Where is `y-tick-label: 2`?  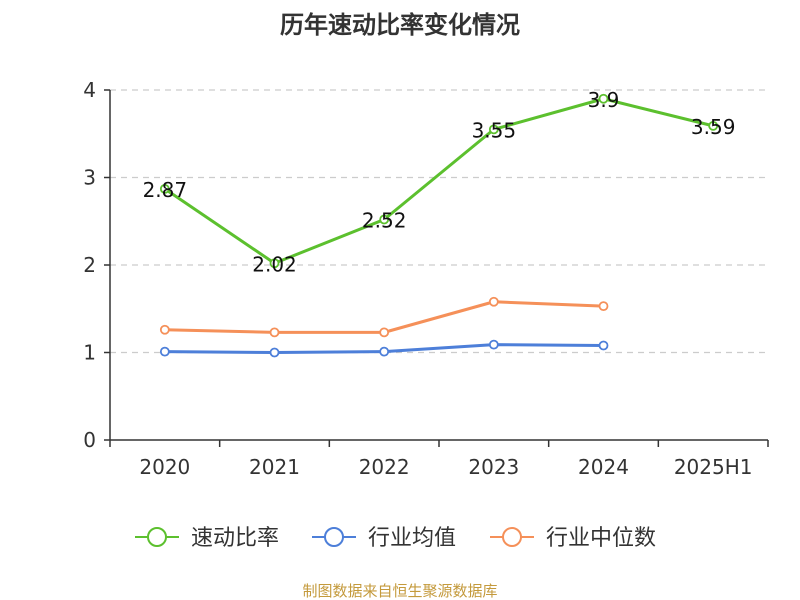 y-tick-label: 2 is located at coordinates (89, 265).